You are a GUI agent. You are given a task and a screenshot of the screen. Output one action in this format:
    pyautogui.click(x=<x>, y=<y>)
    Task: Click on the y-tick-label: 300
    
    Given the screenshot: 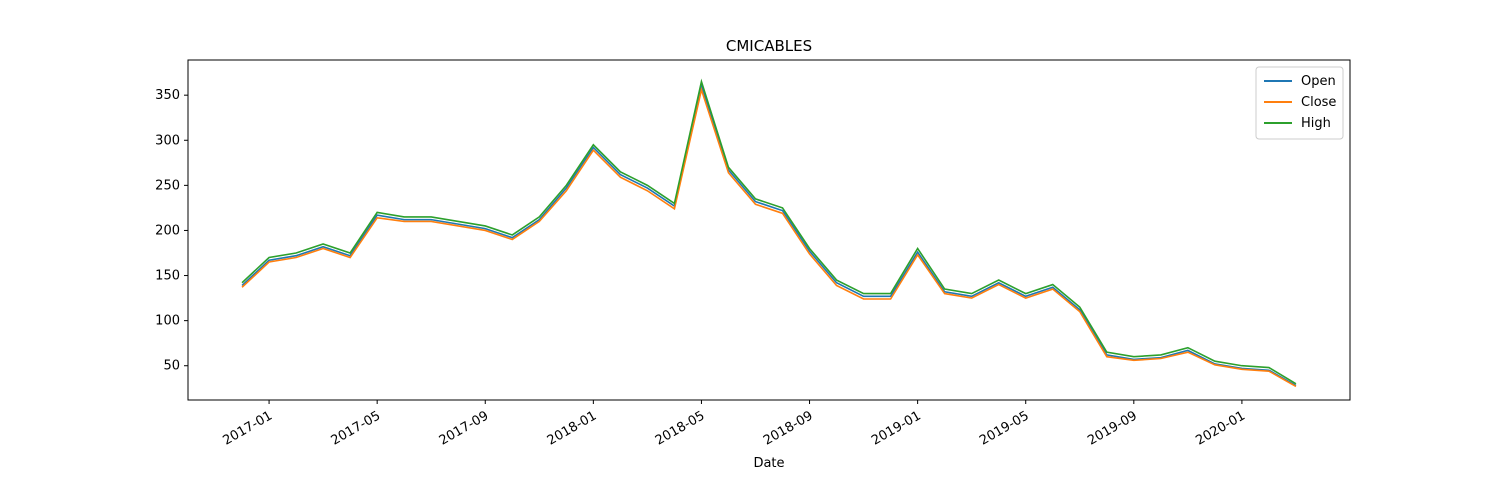 What is the action you would take?
    pyautogui.click(x=167, y=140)
    